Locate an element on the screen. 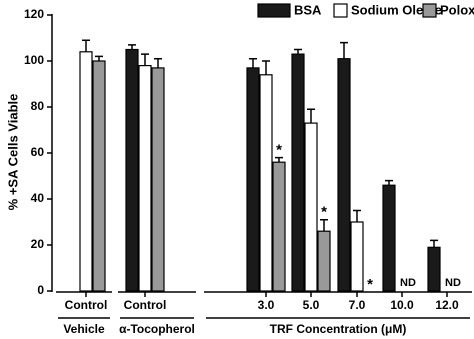  x-tick-label: 5.0 is located at coordinates (311, 305).